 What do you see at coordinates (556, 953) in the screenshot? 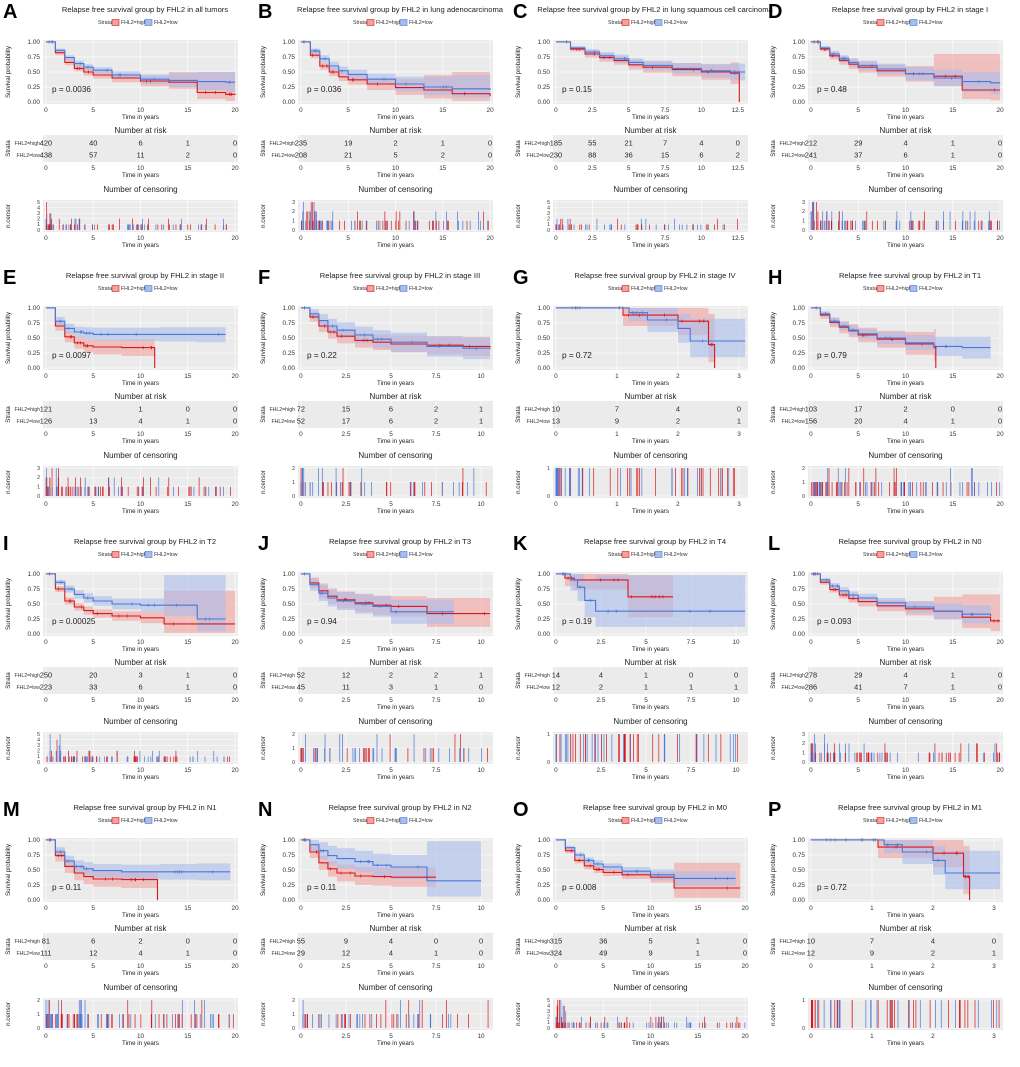
I see `risk-value-low: 324` at bounding box center [556, 953].